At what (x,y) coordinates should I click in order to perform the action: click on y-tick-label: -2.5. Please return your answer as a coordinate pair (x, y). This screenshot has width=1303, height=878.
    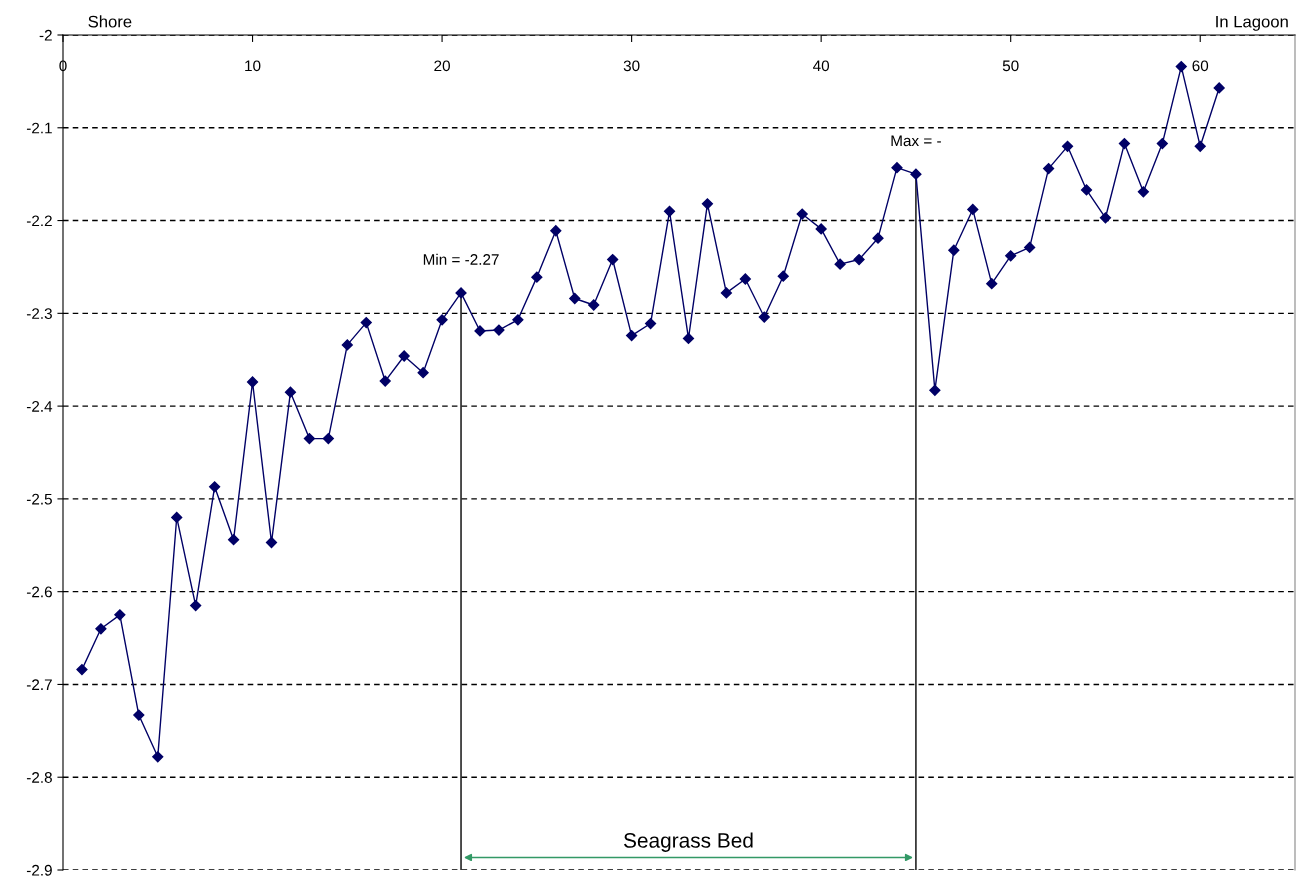
    Looking at the image, I should click on (39, 499).